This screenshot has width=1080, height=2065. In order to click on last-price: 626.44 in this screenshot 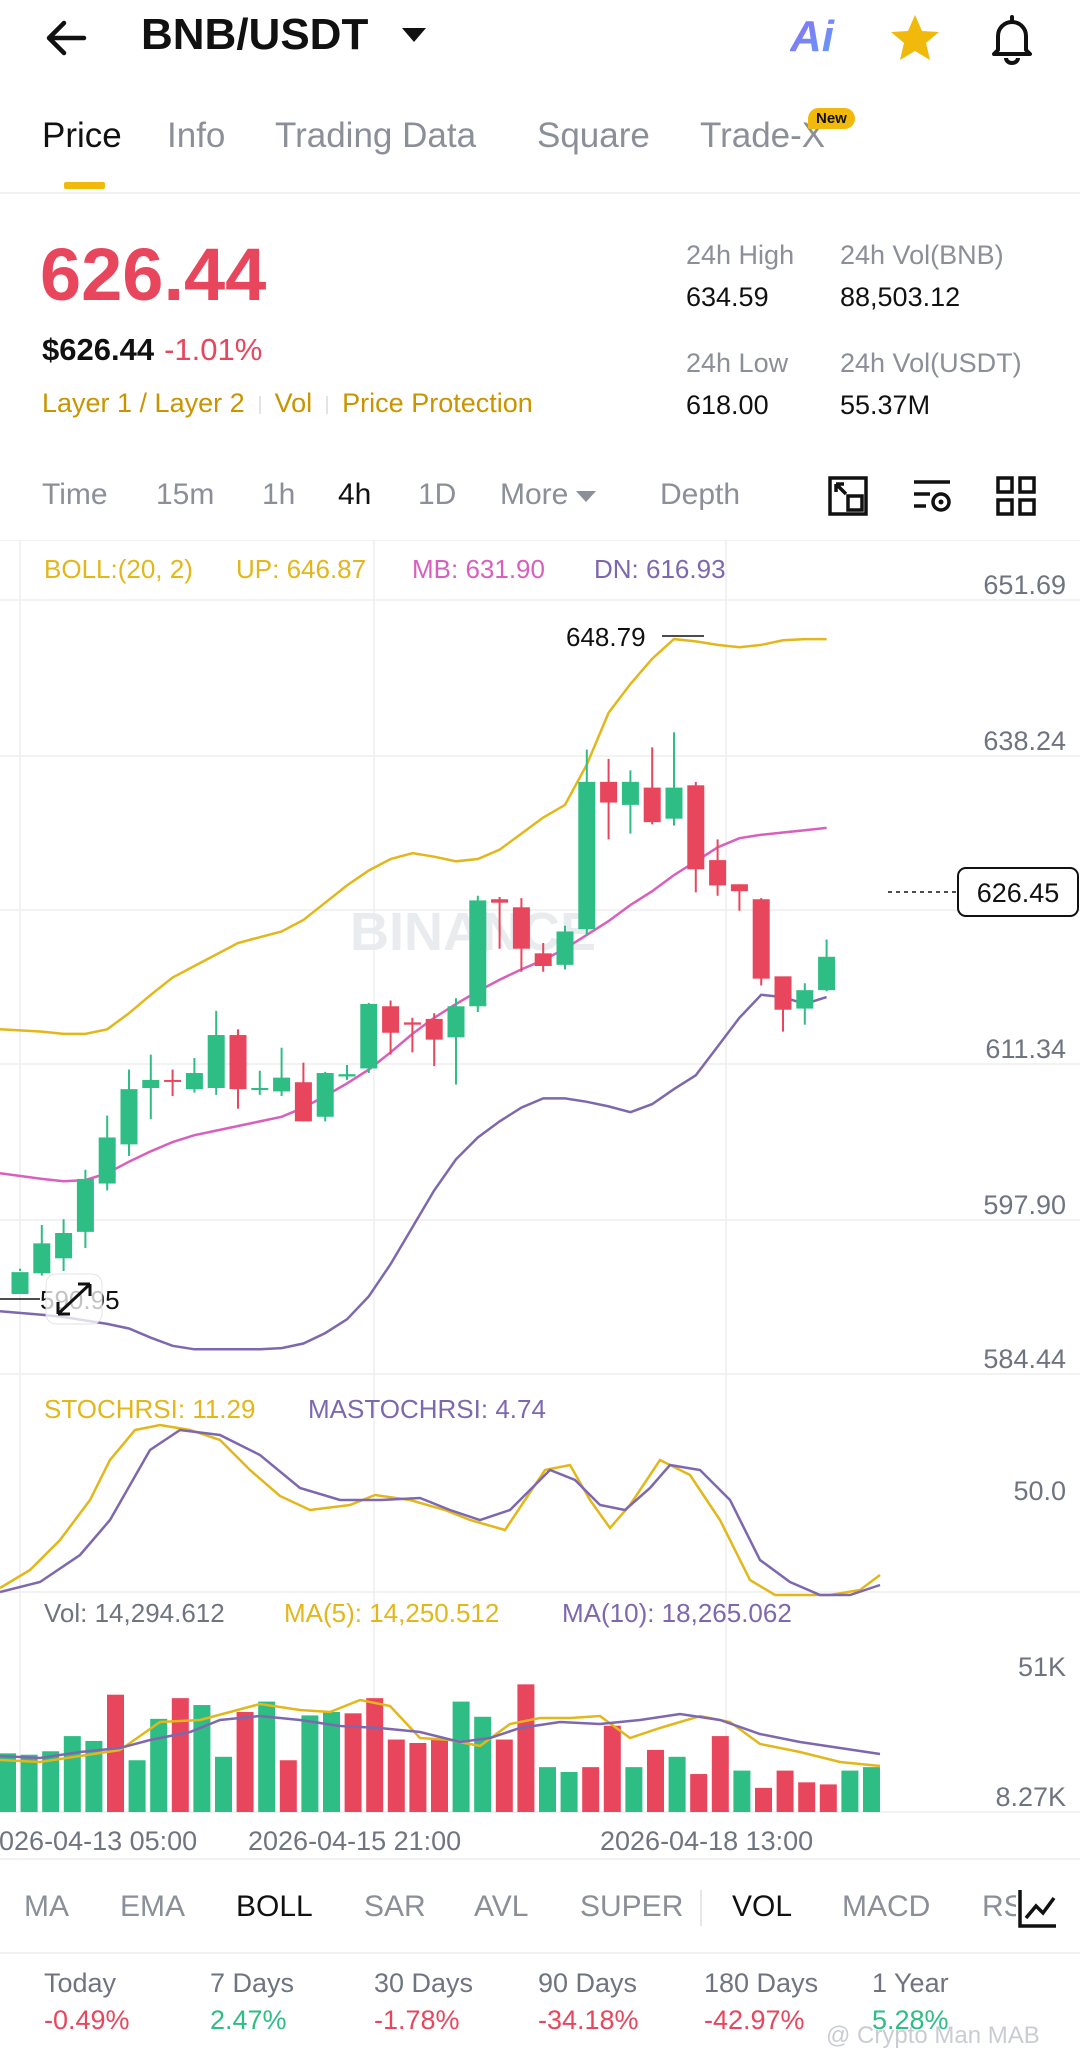, I will do `click(153, 274)`.